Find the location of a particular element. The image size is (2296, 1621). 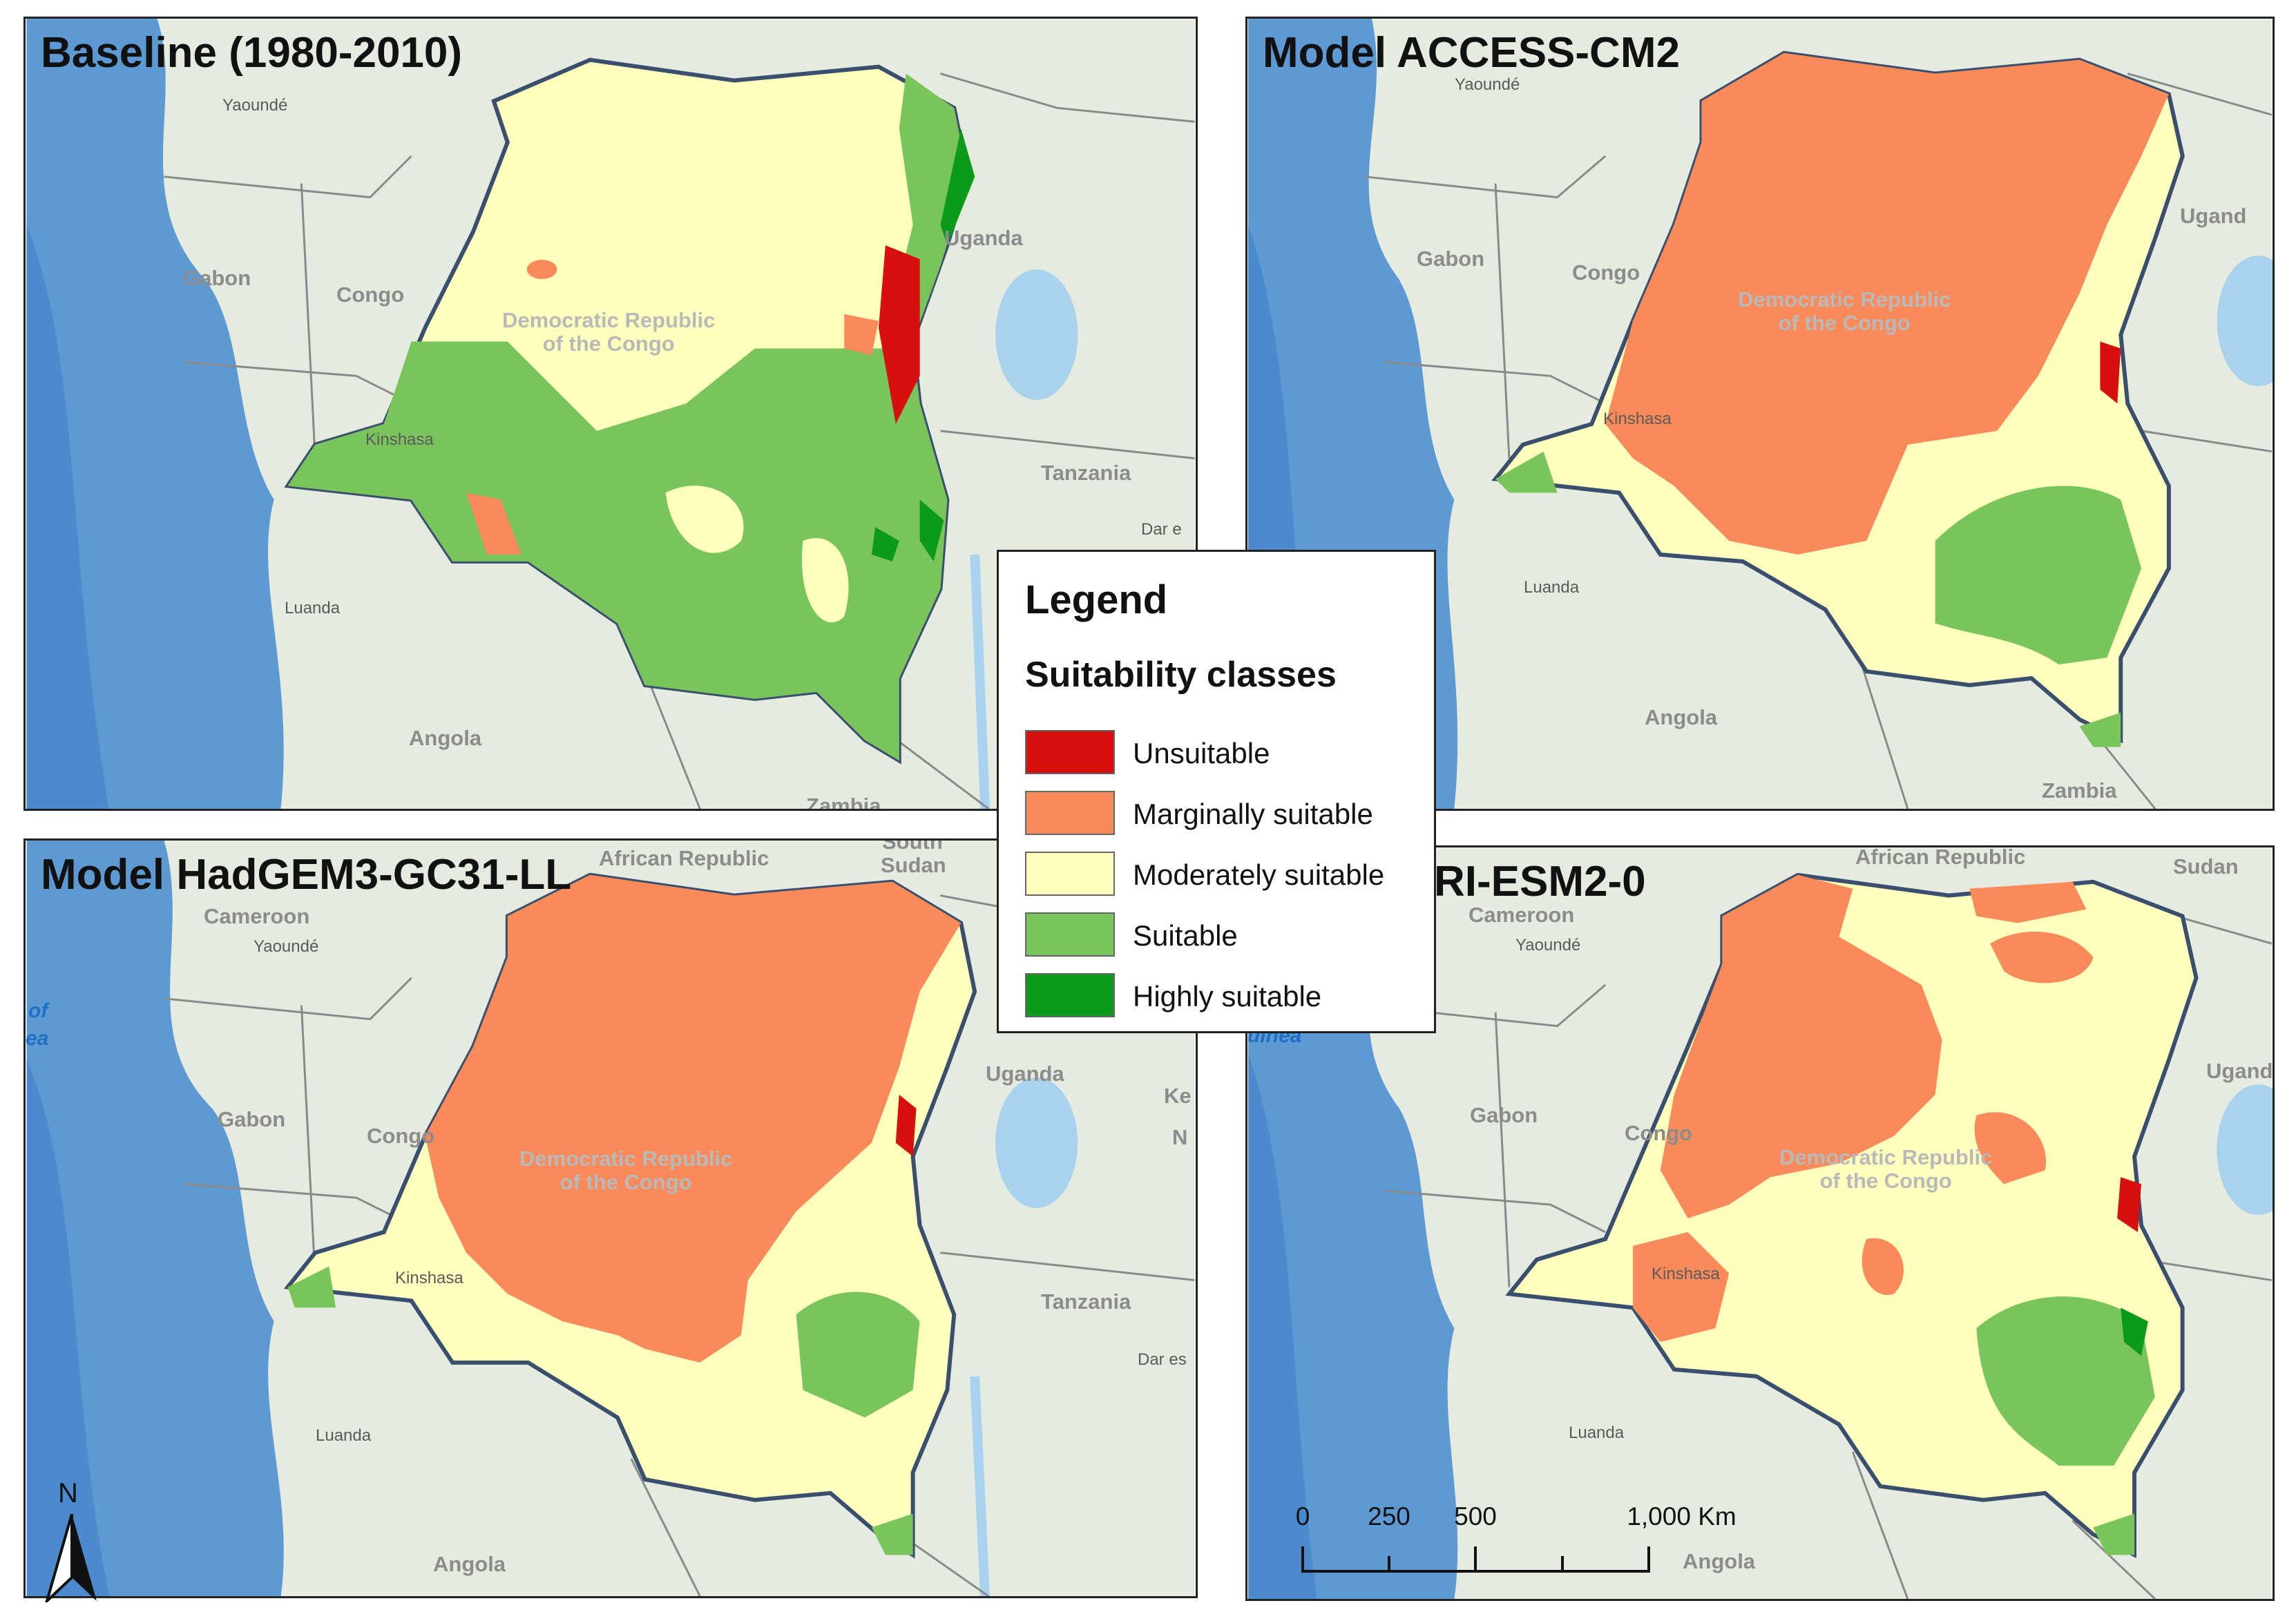

north-arrow: N is located at coordinates (71, 1540).